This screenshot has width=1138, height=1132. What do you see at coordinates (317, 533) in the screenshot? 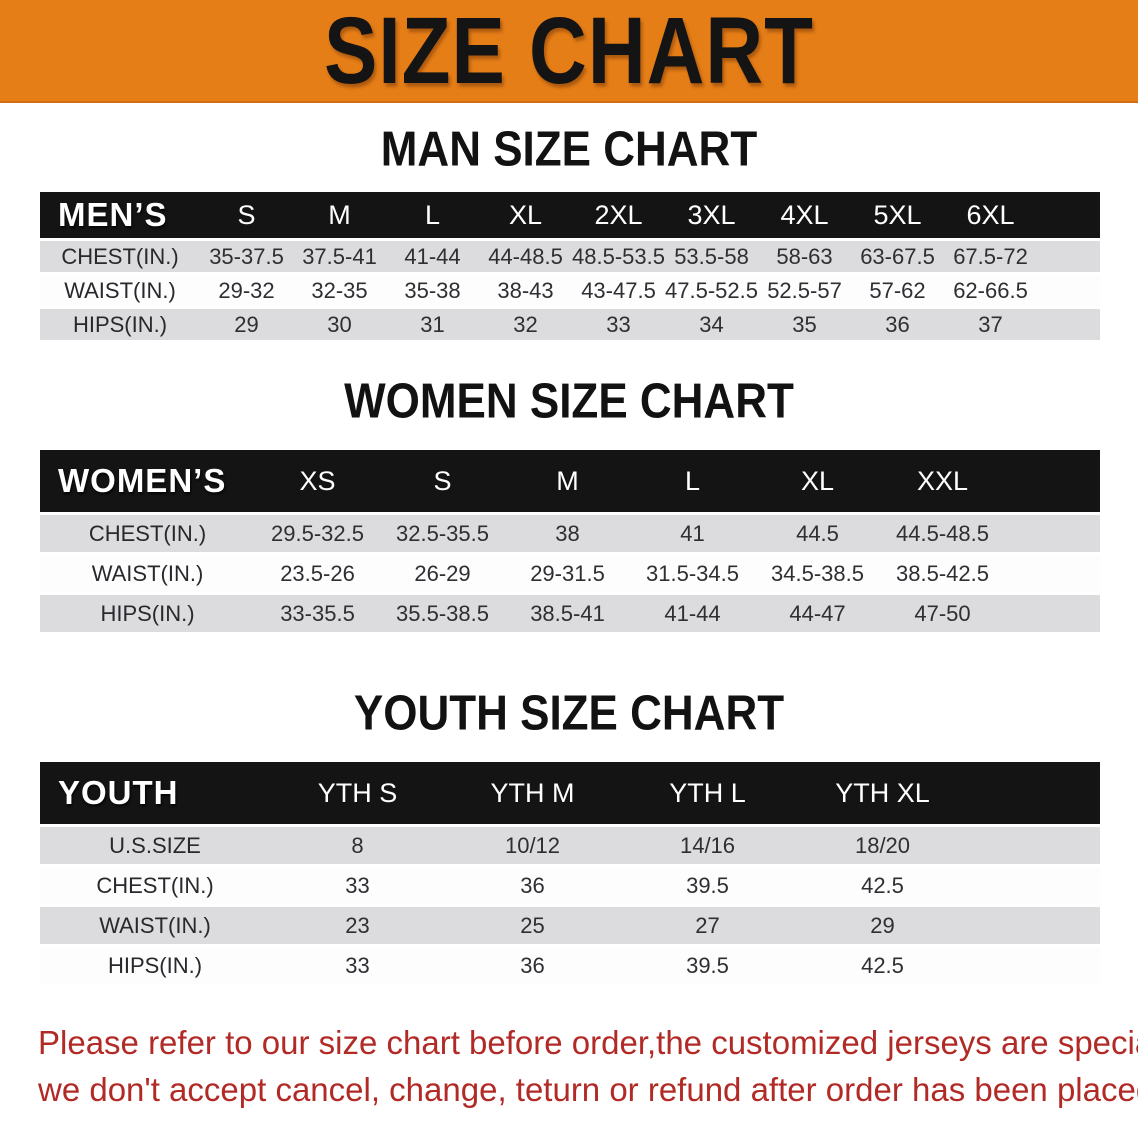
I see `cell-value: 29.5-32.5` at bounding box center [317, 533].